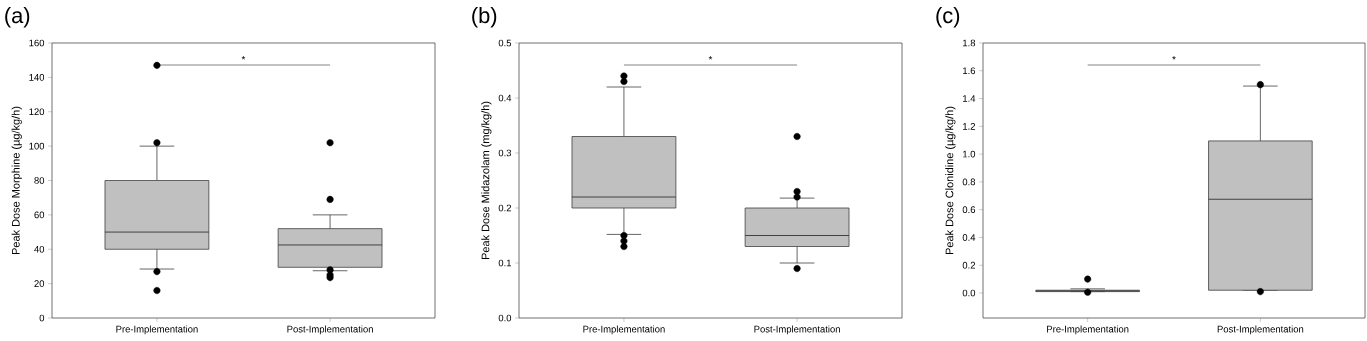  Describe the element at coordinates (948, 17) in the screenshot. I see `chart-title: (c)` at that location.